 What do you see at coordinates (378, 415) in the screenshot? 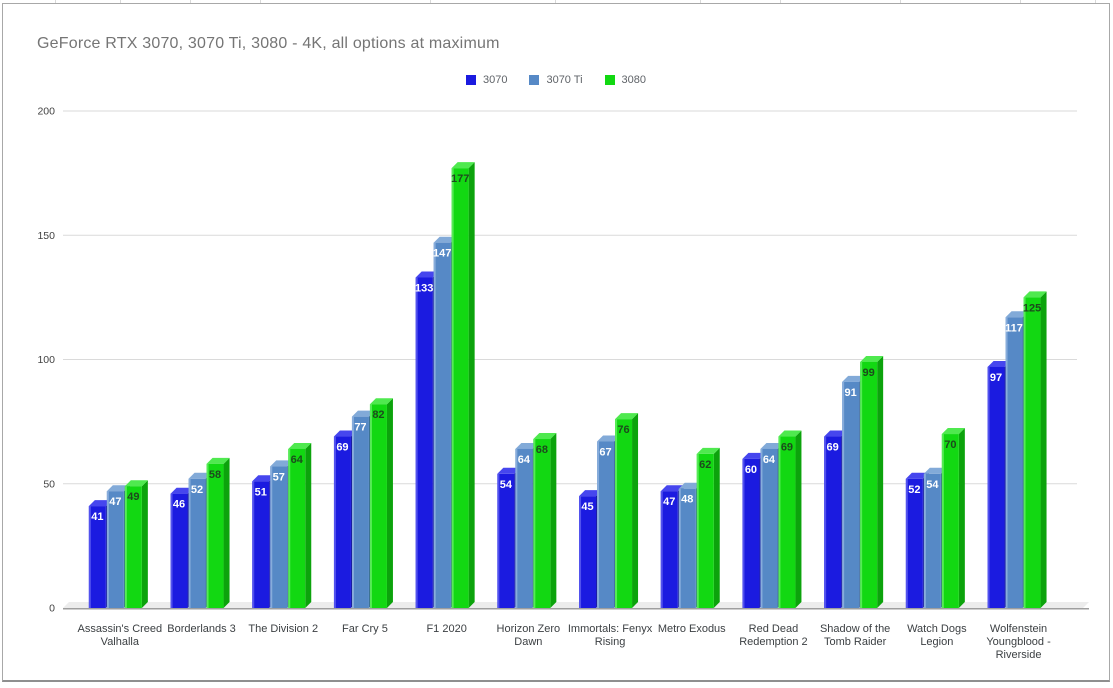
I see `bar-value-label: 82` at bounding box center [378, 415].